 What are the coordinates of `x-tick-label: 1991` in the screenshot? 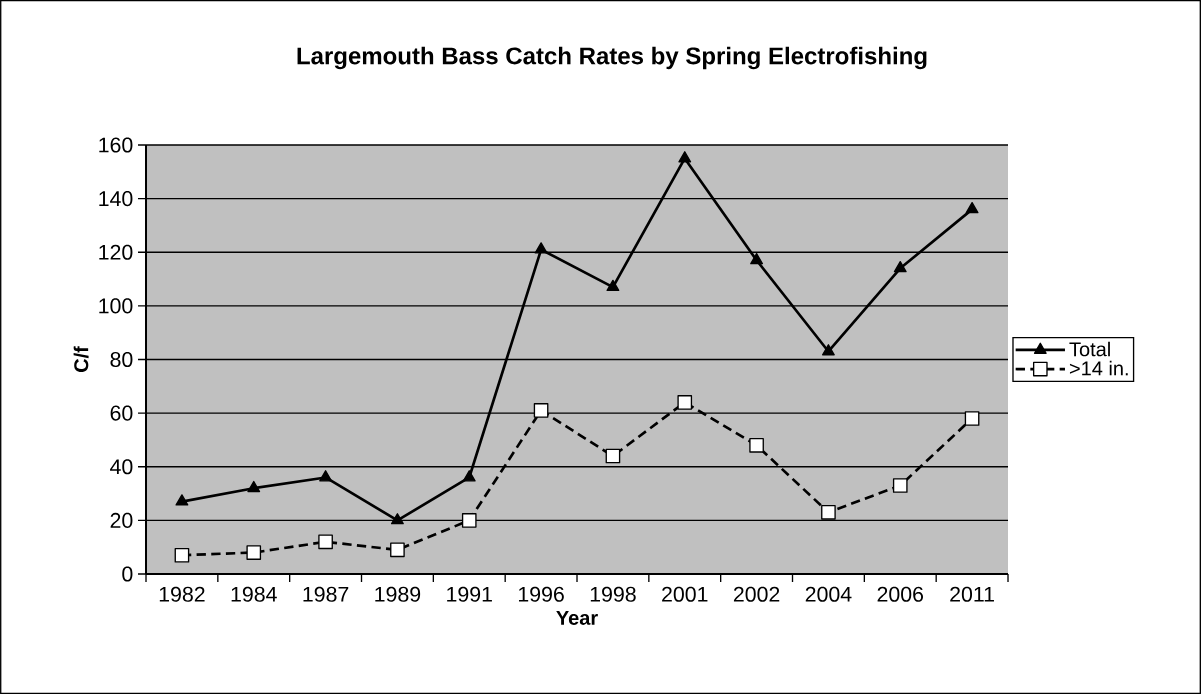 It's located at (469, 594).